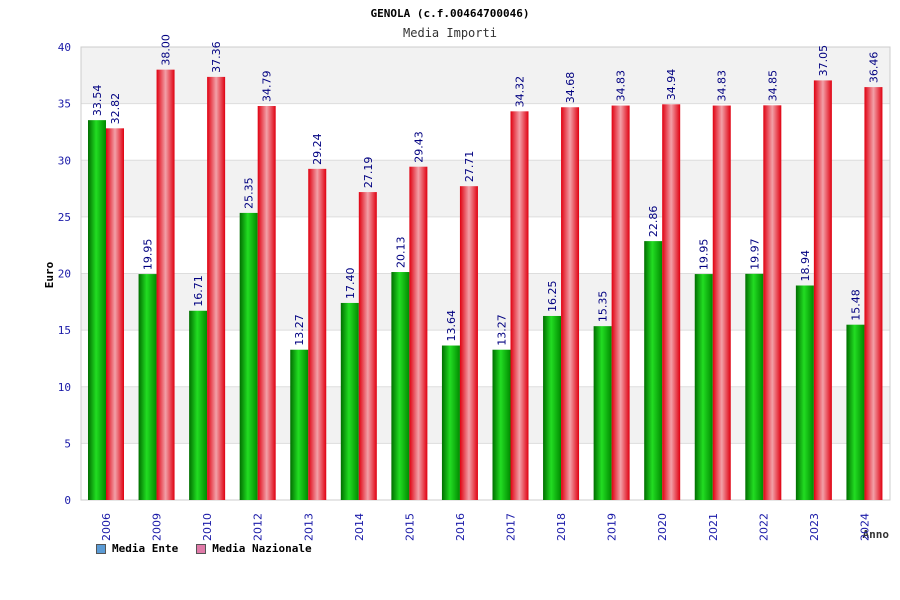 Image resolution: width=900 pixels, height=600 pixels. I want to click on data-label: 37.05, so click(823, 61).